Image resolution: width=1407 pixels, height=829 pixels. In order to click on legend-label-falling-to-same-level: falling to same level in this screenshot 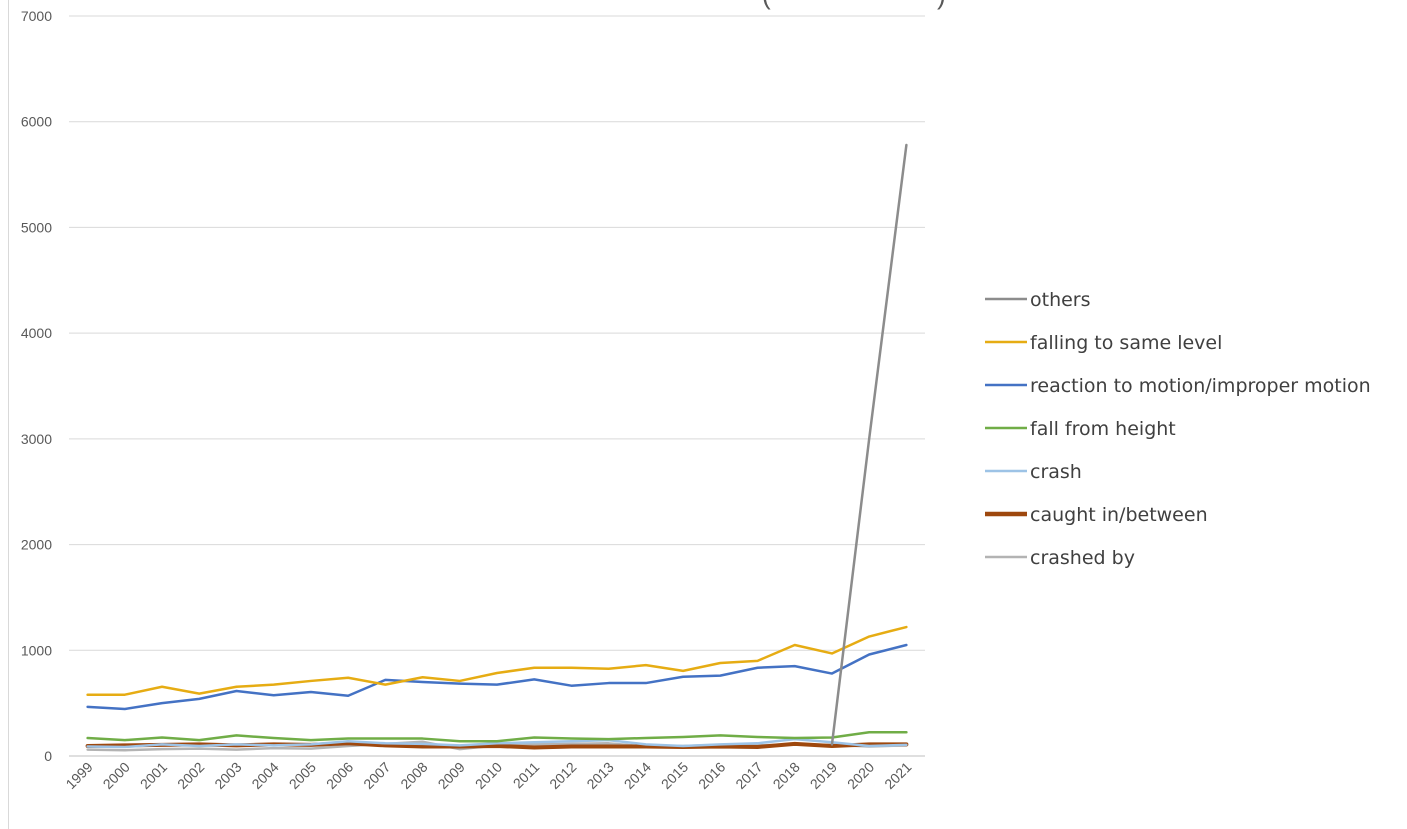, I will do `click(1126, 343)`.